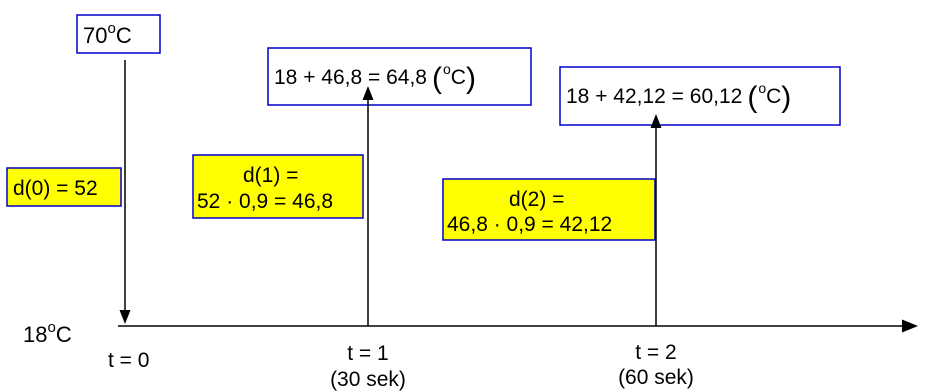  Describe the element at coordinates (656, 377) in the screenshot. I see `step-2-time-label: (60 sek)` at that location.